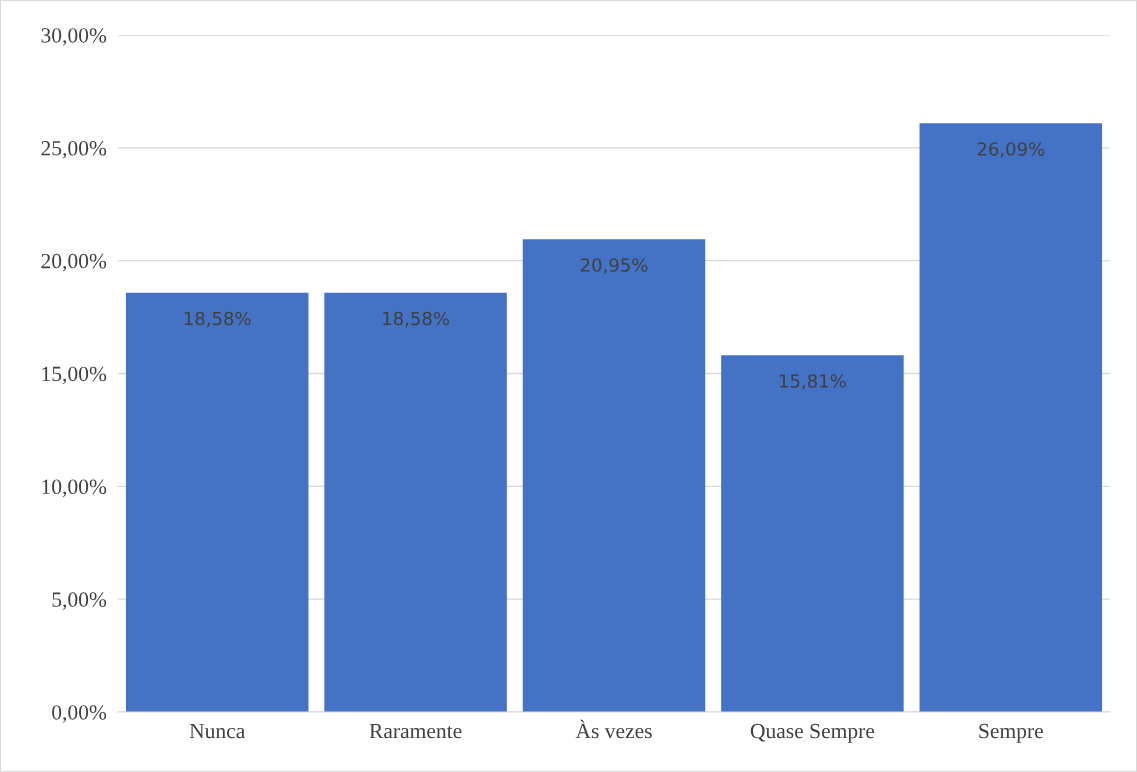  I want to click on data-label: 26,09%, so click(1011, 150).